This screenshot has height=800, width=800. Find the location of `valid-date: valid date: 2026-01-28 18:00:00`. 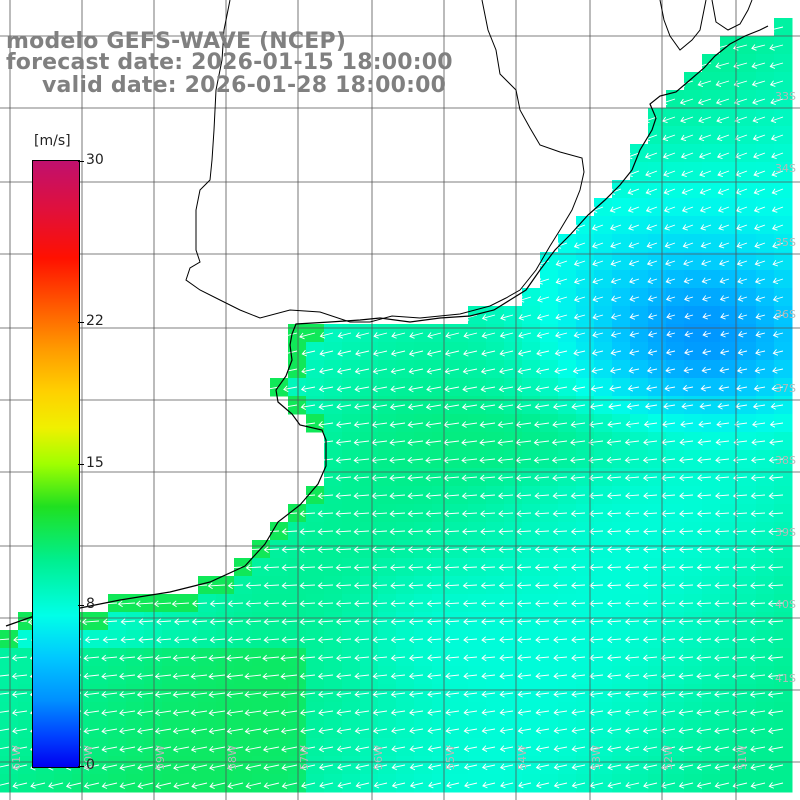

valid-date: valid date: 2026-01-28 18:00:00 is located at coordinates (244, 85).